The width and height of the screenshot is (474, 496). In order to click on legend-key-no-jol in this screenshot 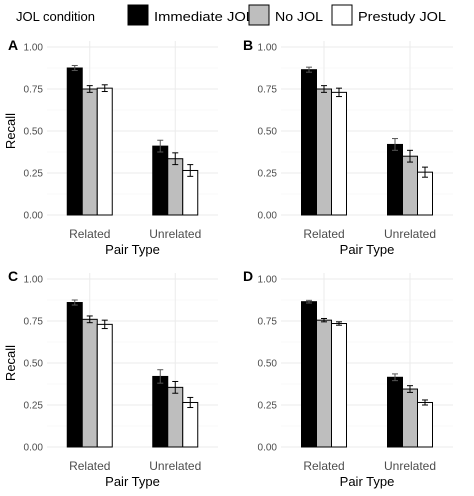, I will do `click(259, 15)`.